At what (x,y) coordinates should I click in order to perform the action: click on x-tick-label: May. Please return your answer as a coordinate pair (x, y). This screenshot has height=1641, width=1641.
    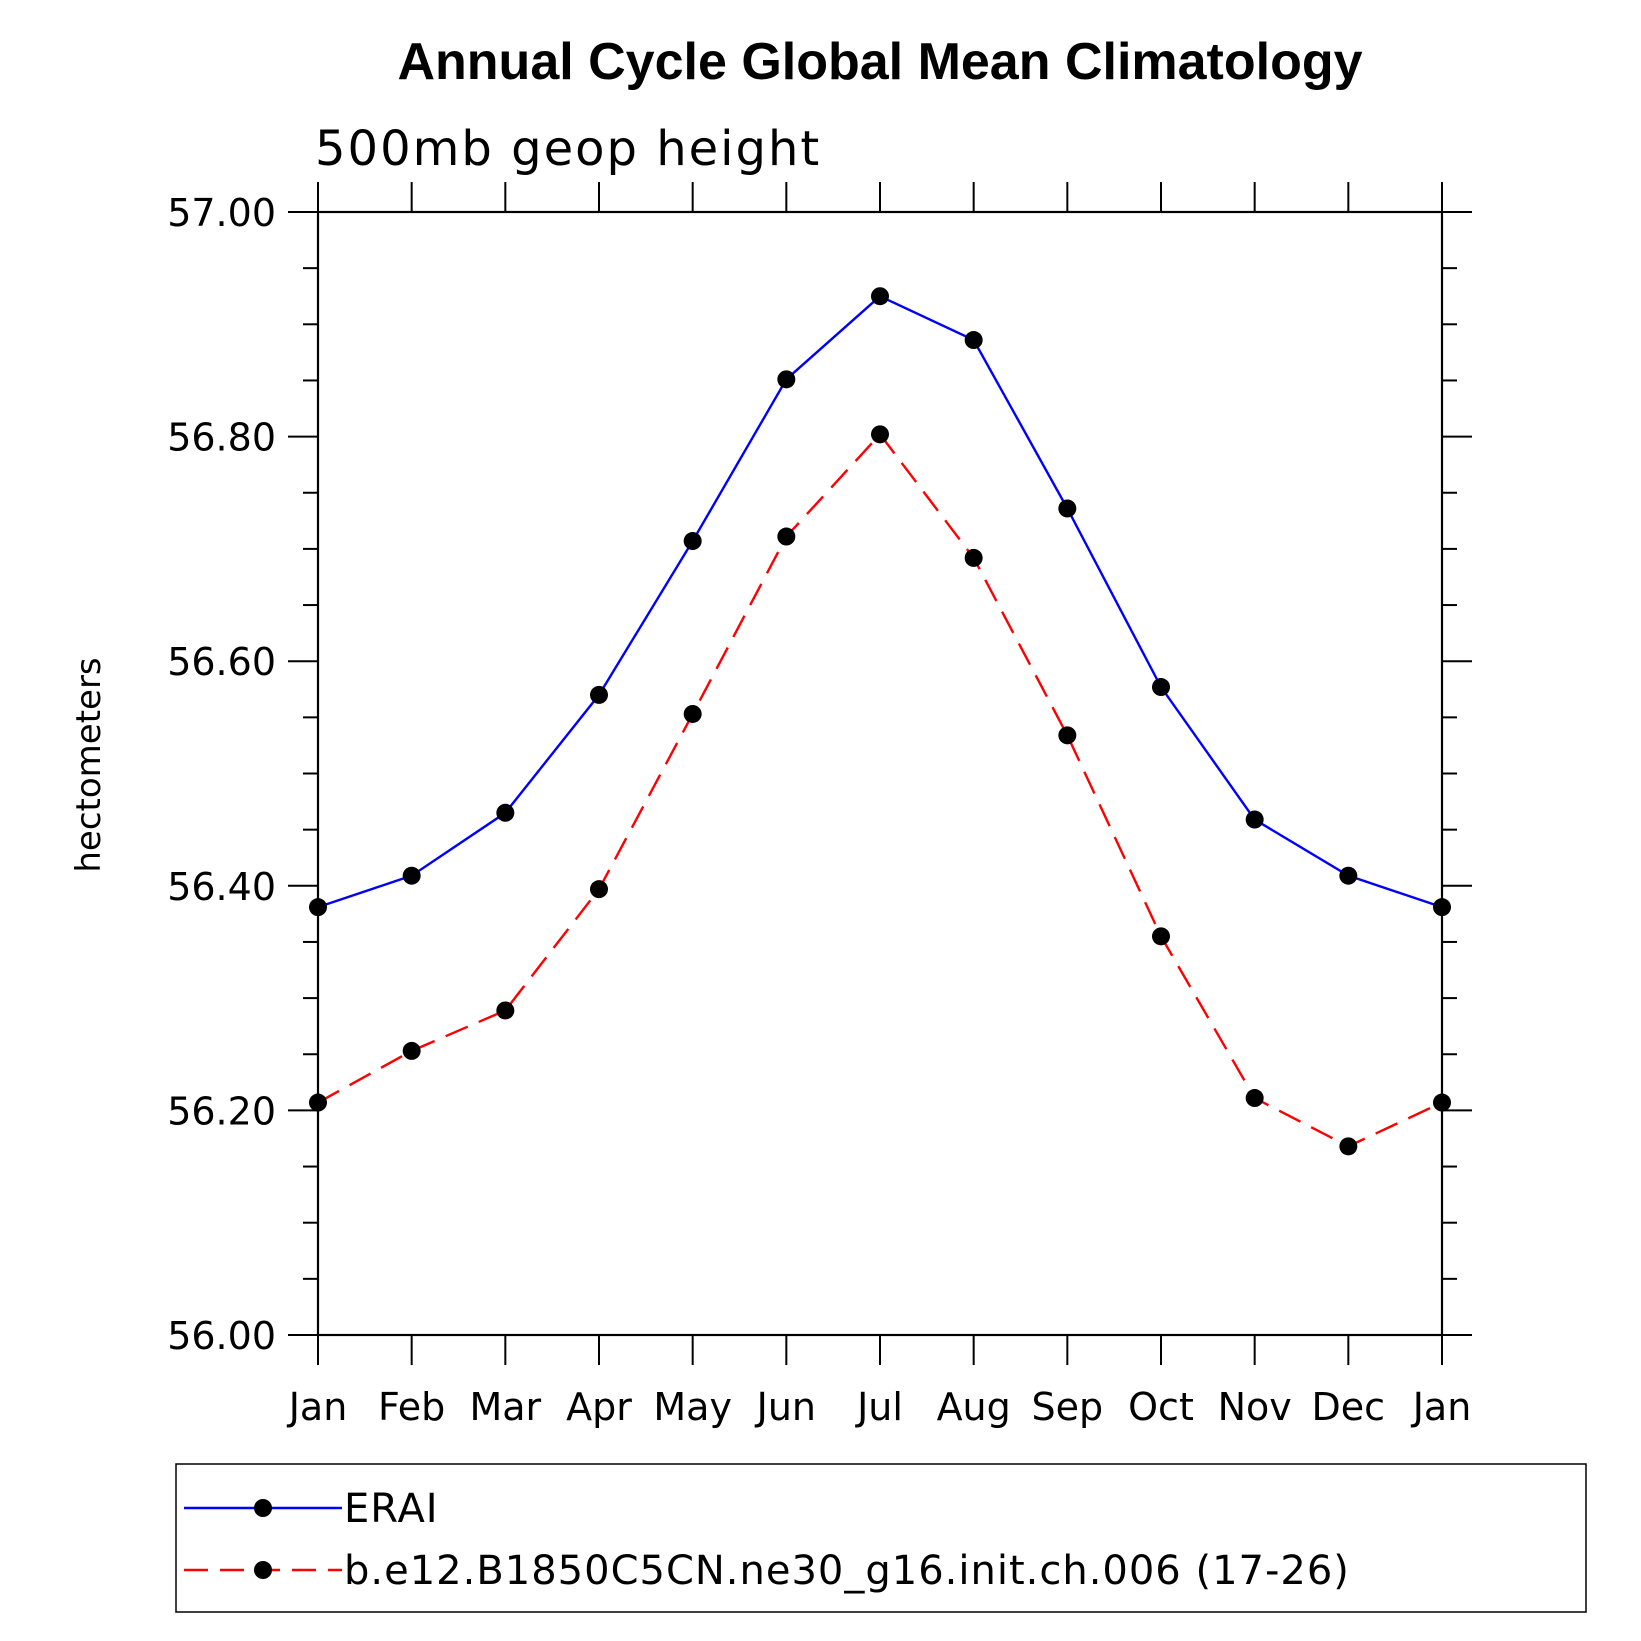
    Looking at the image, I should click on (692, 1407).